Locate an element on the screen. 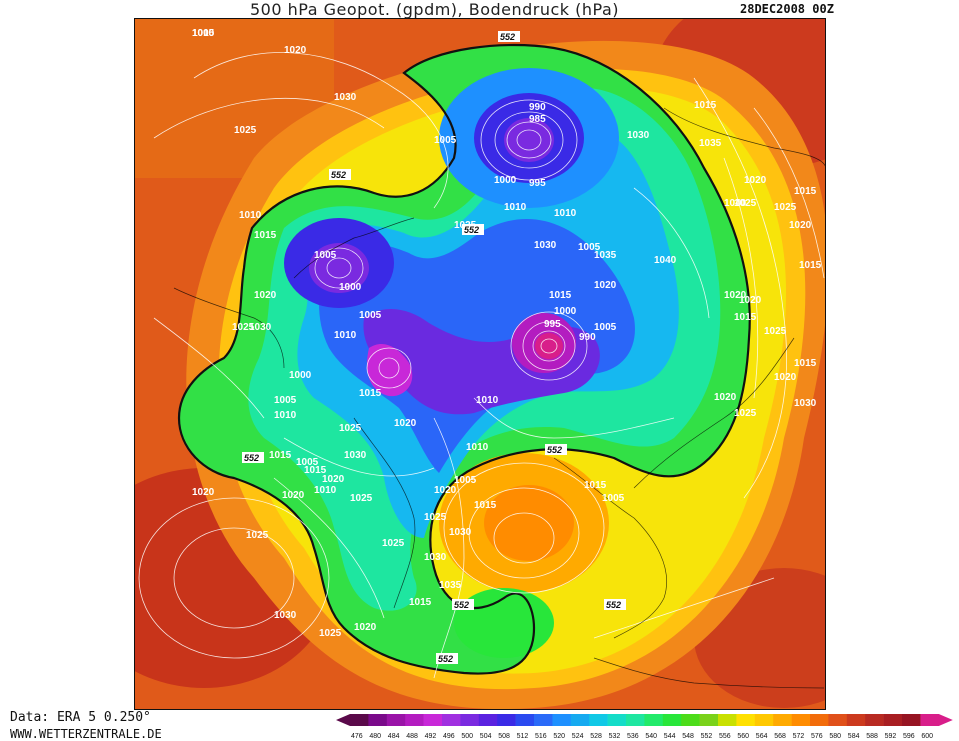 Image resolution: width=959 pixels, height=741 pixels. colorbar-tick-label: 532 is located at coordinates (615, 736).